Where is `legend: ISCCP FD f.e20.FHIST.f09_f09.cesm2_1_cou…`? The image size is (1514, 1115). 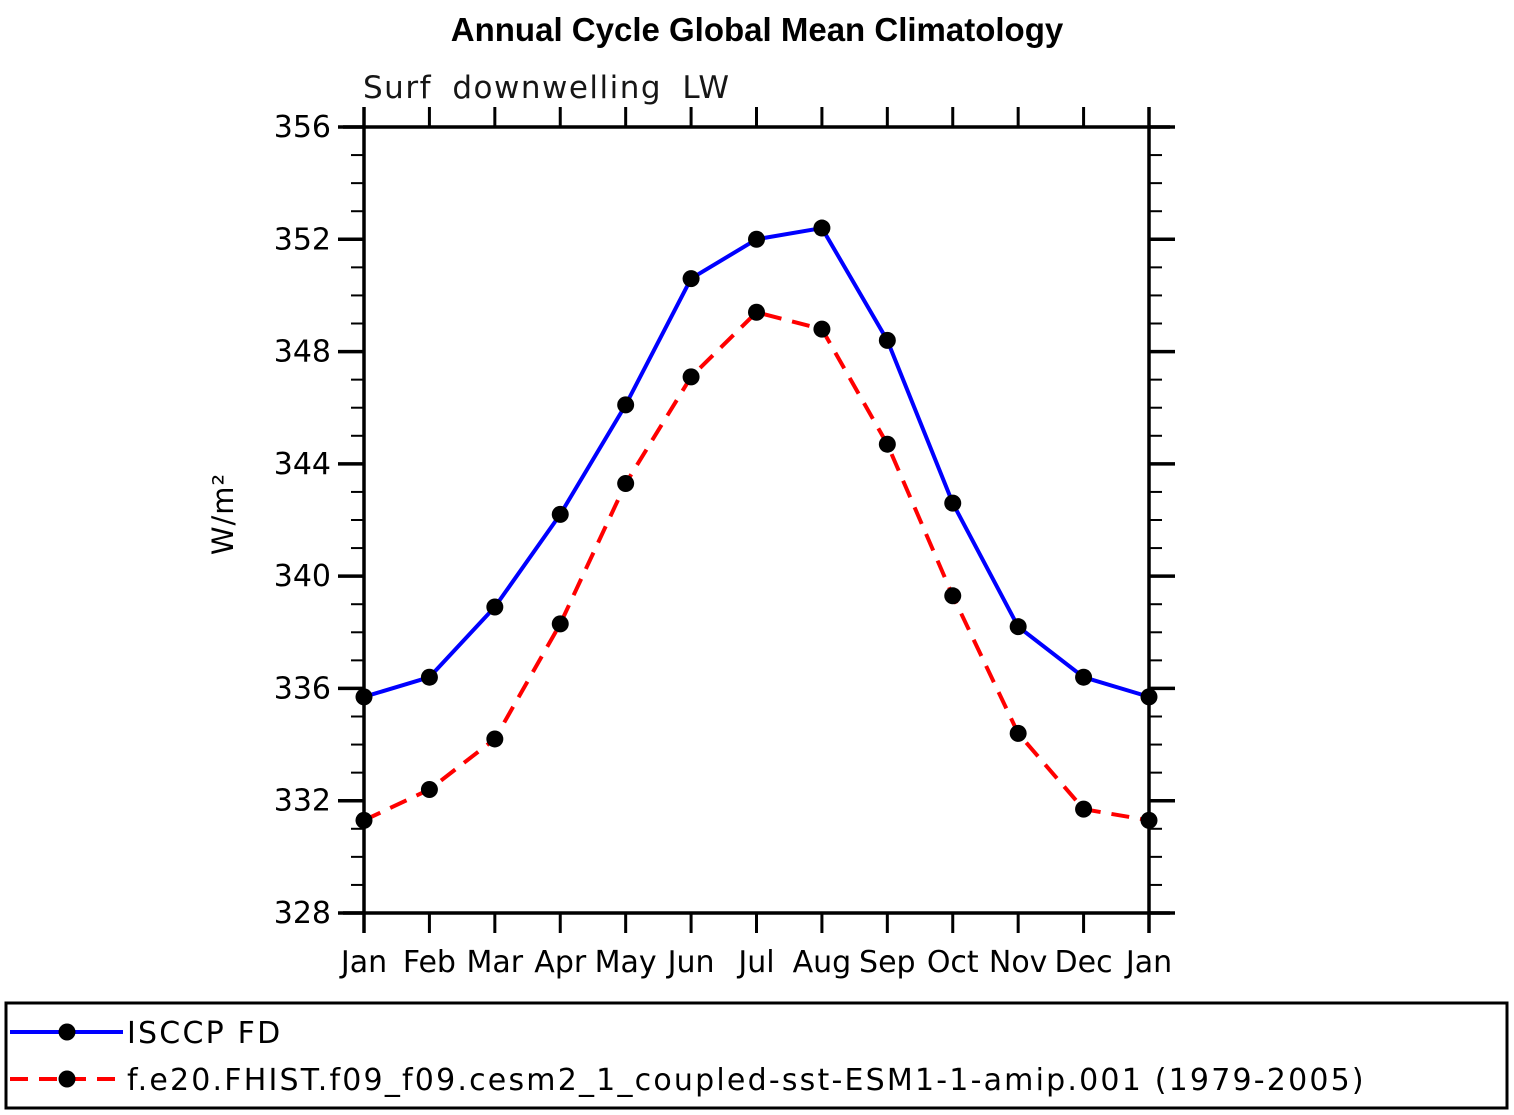 legend: ISCCP FD f.e20.FHIST.f09_f09.cesm2_1_cou… is located at coordinates (756, 1055).